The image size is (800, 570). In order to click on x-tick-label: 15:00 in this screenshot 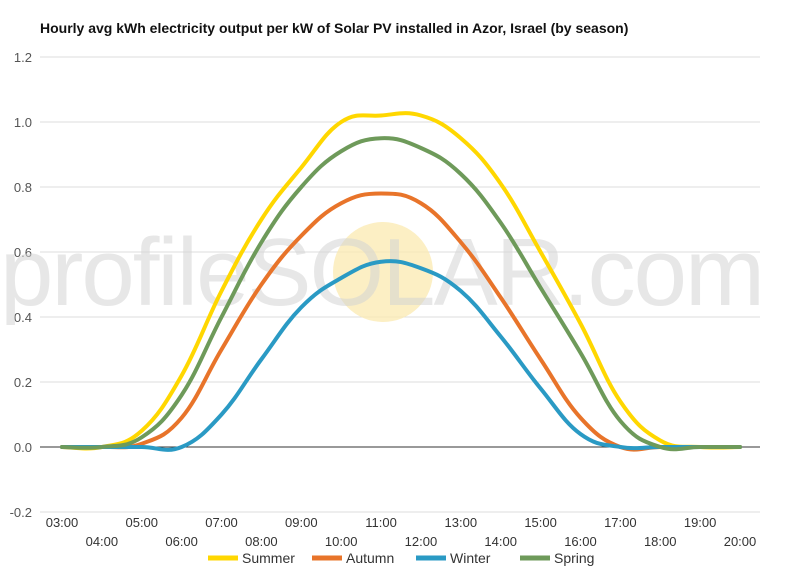, I will do `click(540, 522)`.